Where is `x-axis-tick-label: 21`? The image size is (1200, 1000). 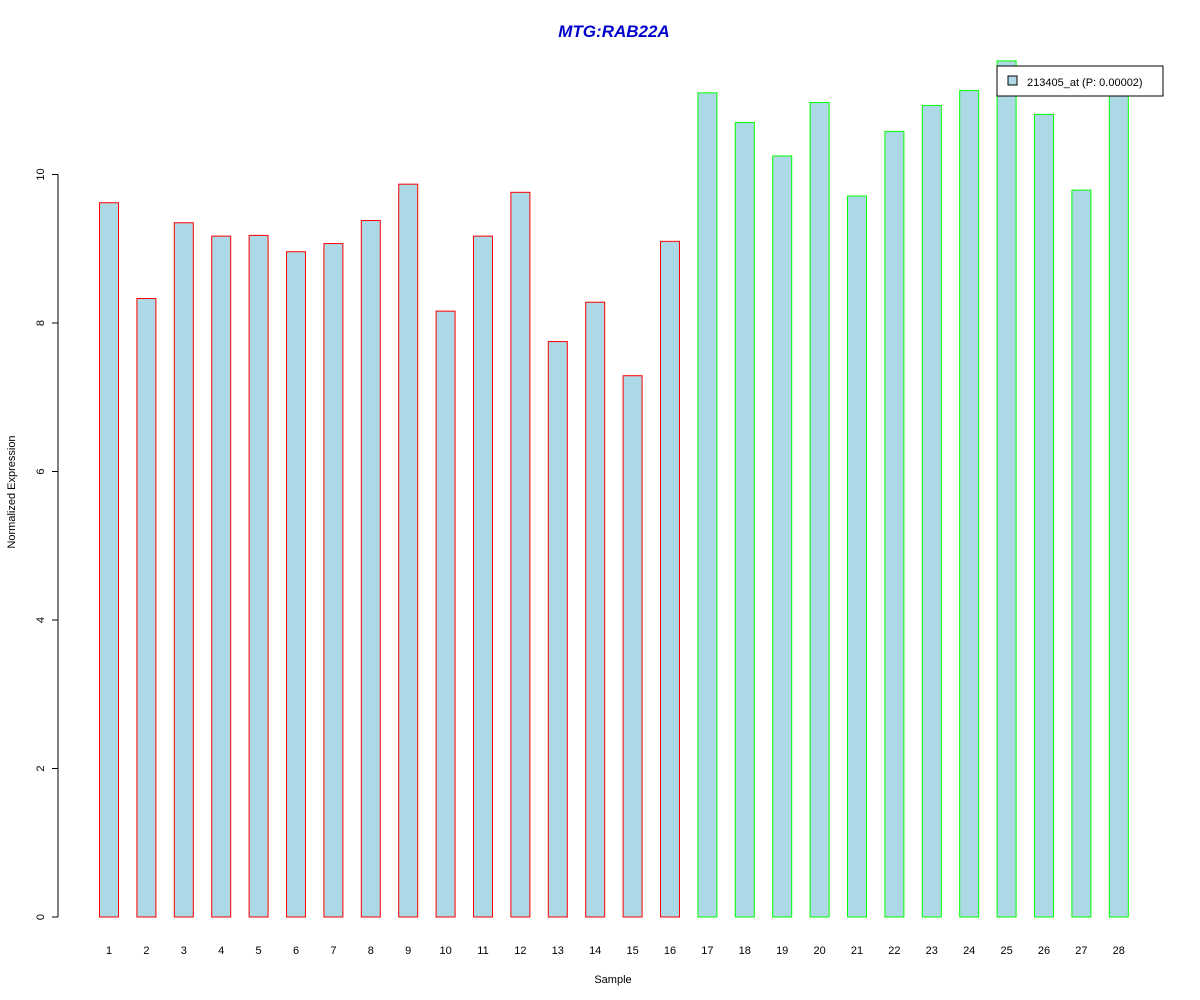
x-axis-tick-label: 21 is located at coordinates (857, 951).